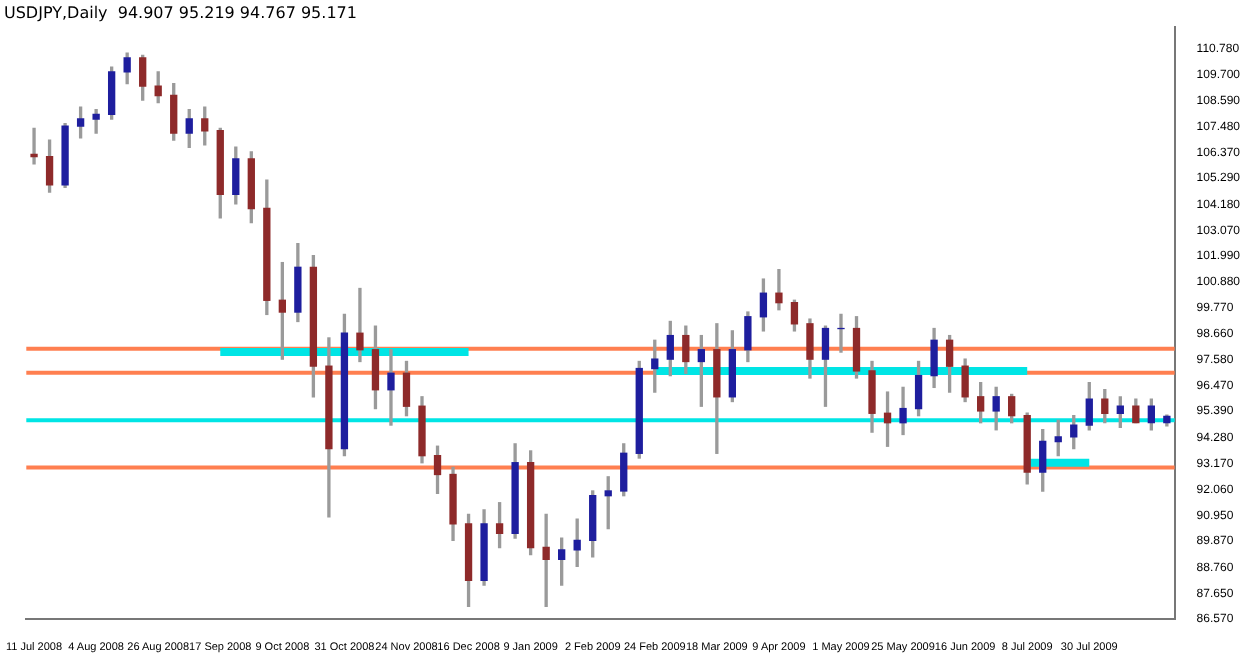 The image size is (1250, 660). What do you see at coordinates (180, 12) in the screenshot?
I see `chart-title: USDJPY,Daily 94.907 95.219 94.767 95.171` at bounding box center [180, 12].